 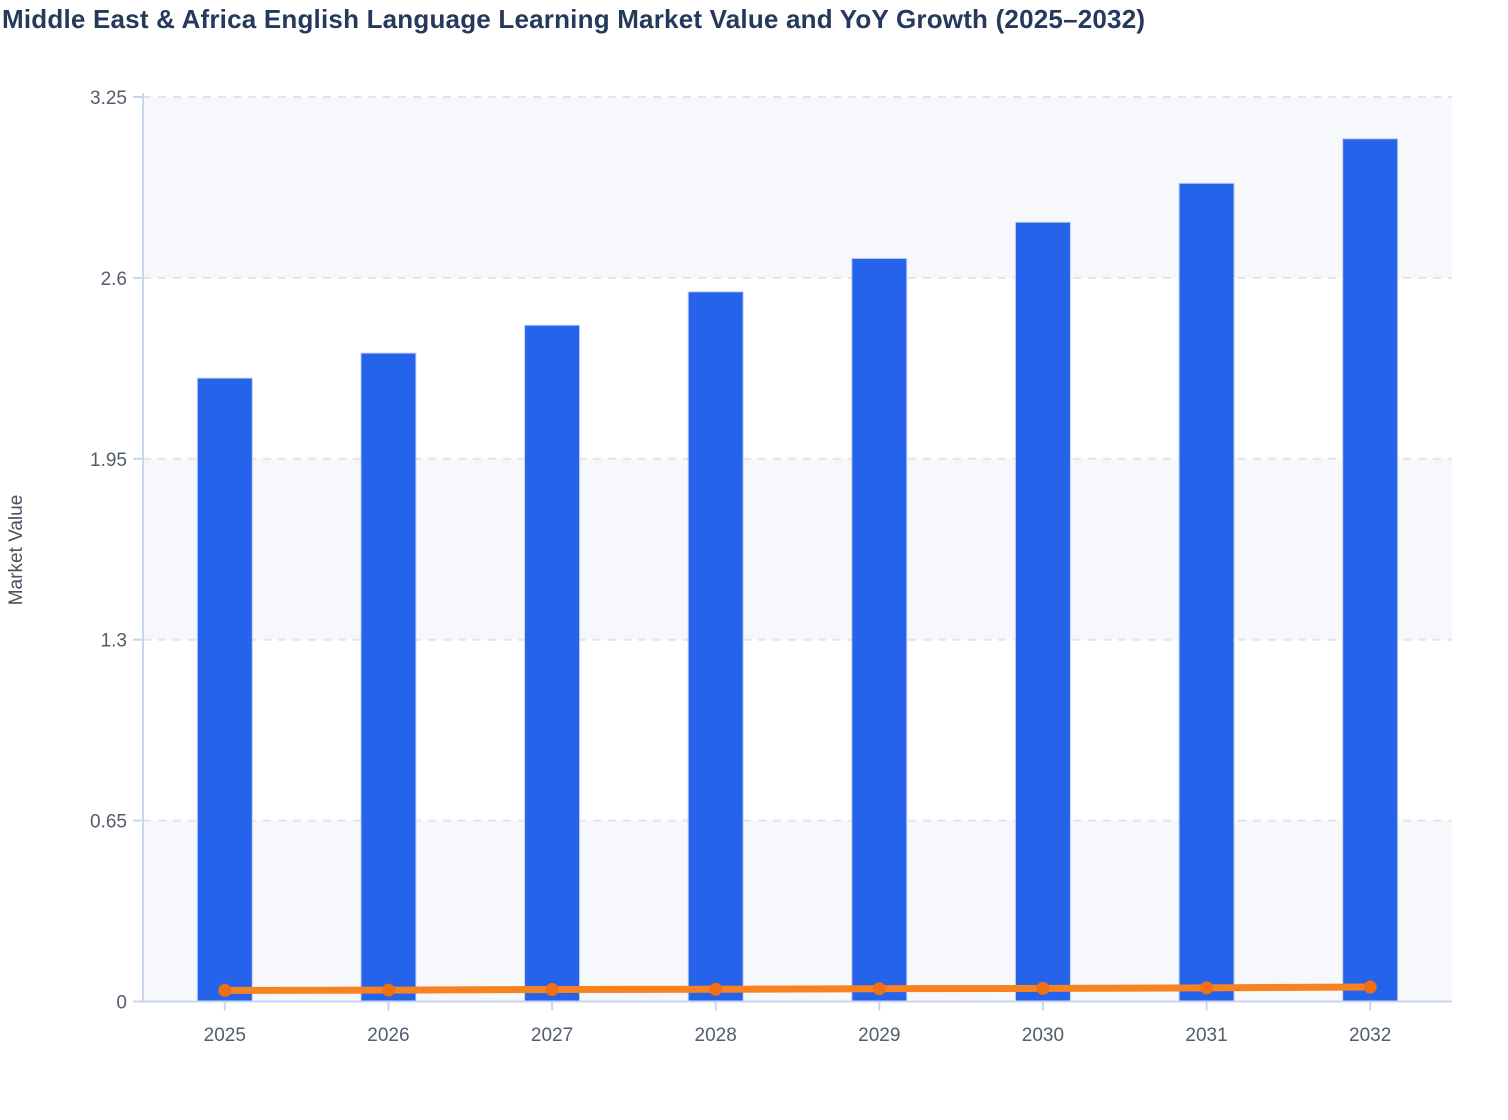 What do you see at coordinates (121, 1003) in the screenshot?
I see `y-tick-label: 0` at bounding box center [121, 1003].